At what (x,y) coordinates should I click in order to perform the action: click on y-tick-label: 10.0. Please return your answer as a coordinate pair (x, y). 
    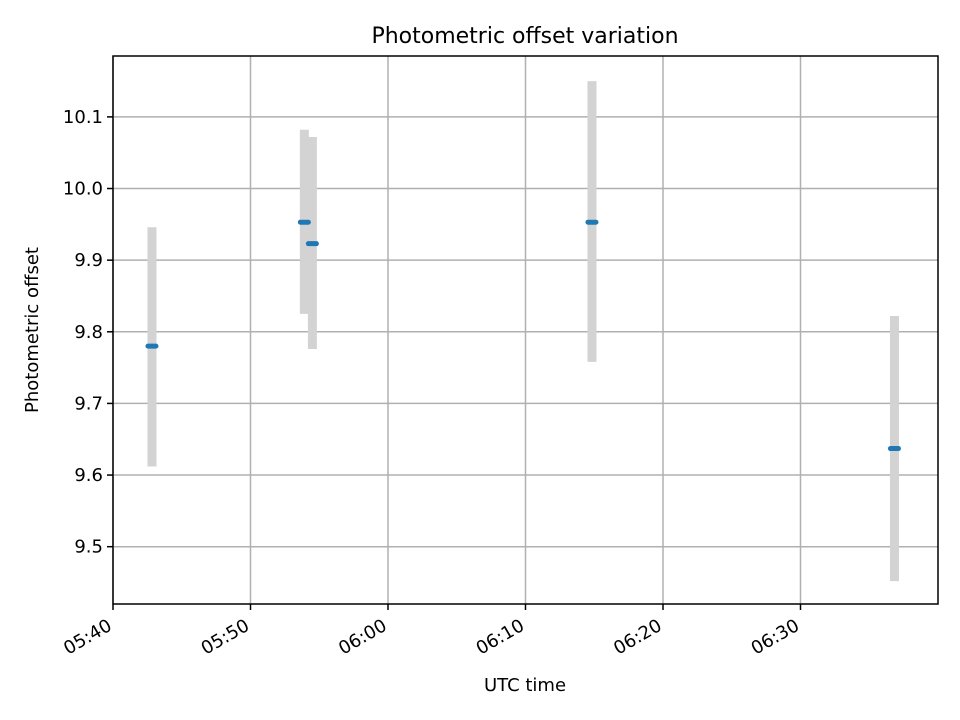
    Looking at the image, I should click on (83, 189).